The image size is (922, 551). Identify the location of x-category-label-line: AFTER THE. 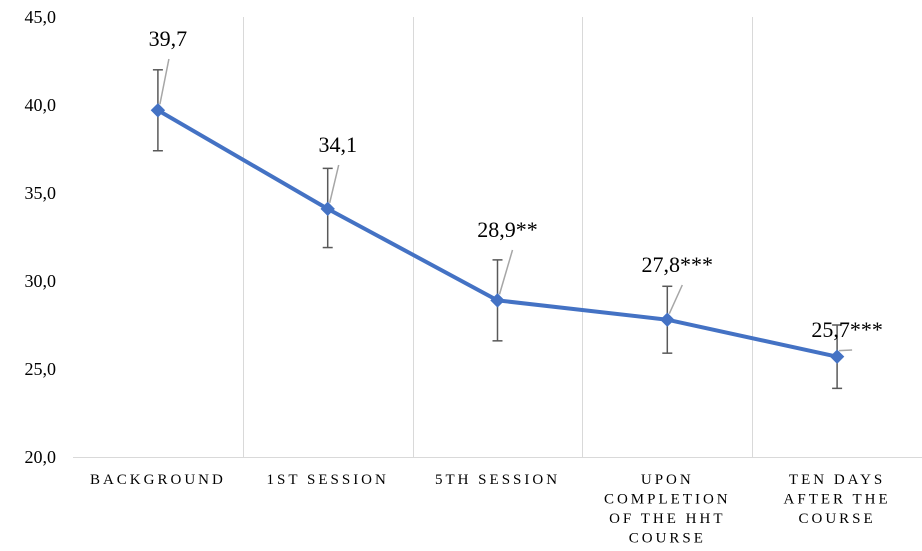
(837, 500).